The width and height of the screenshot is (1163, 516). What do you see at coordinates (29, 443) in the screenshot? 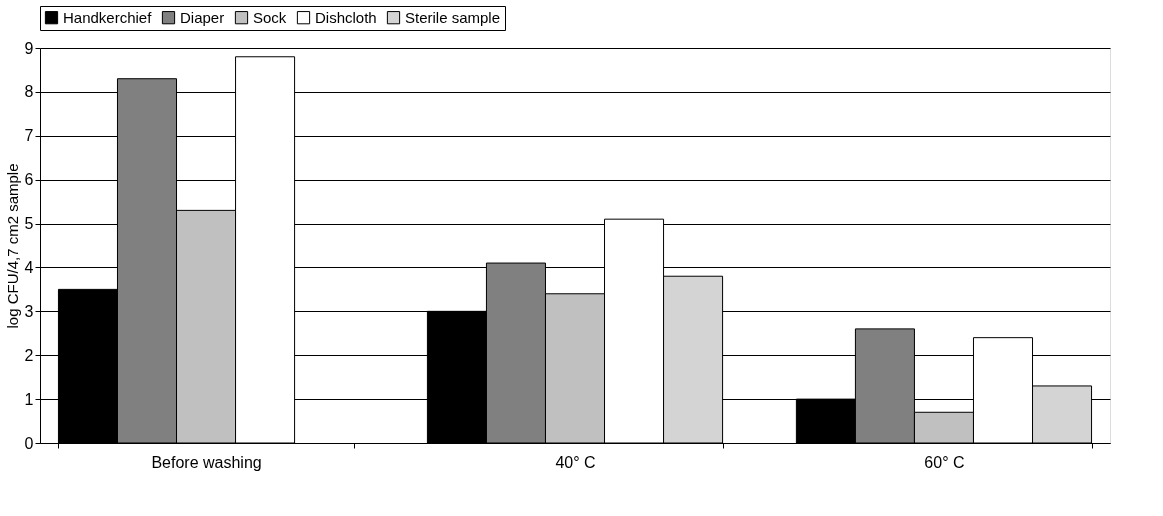
I see `y-tick-label: 0` at bounding box center [29, 443].